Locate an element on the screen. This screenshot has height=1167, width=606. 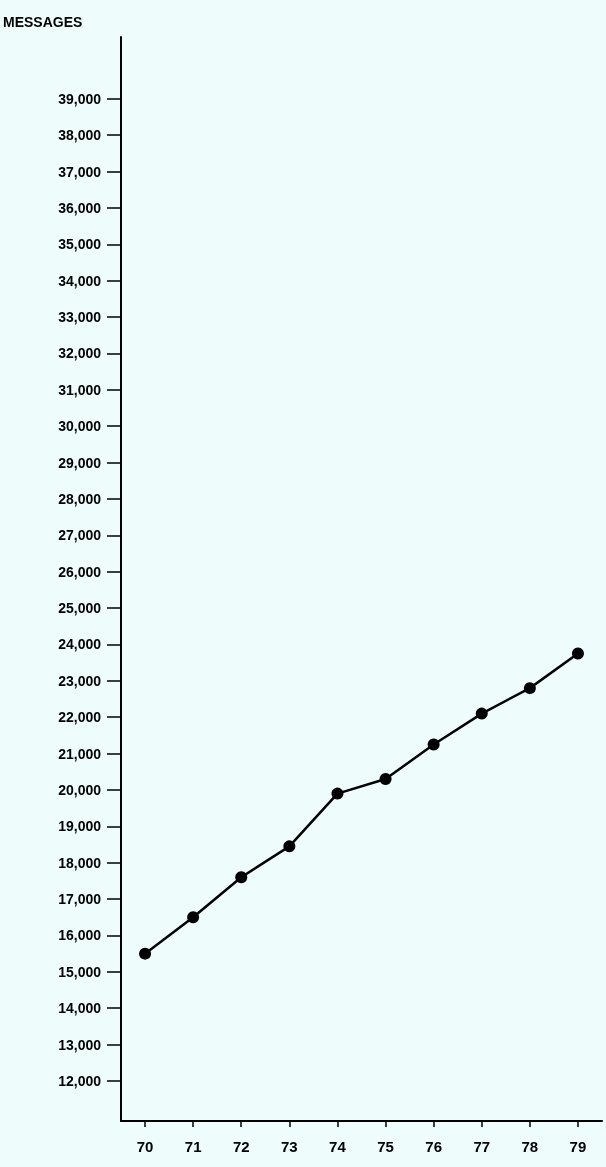
x-tick-label: 75 is located at coordinates (385, 1146).